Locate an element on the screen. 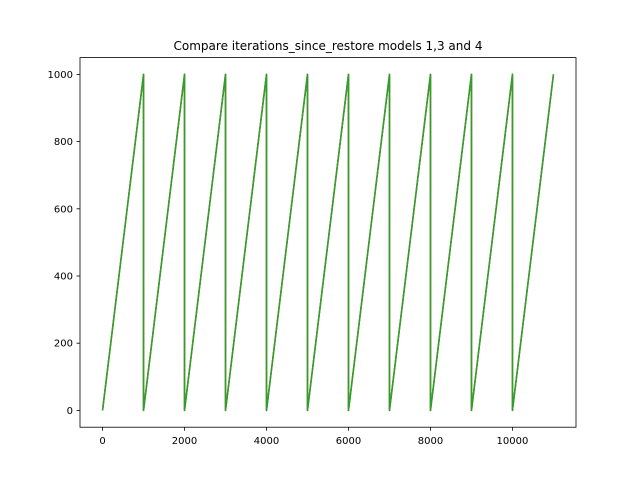  y-tick-label: 200 is located at coordinates (63, 344).